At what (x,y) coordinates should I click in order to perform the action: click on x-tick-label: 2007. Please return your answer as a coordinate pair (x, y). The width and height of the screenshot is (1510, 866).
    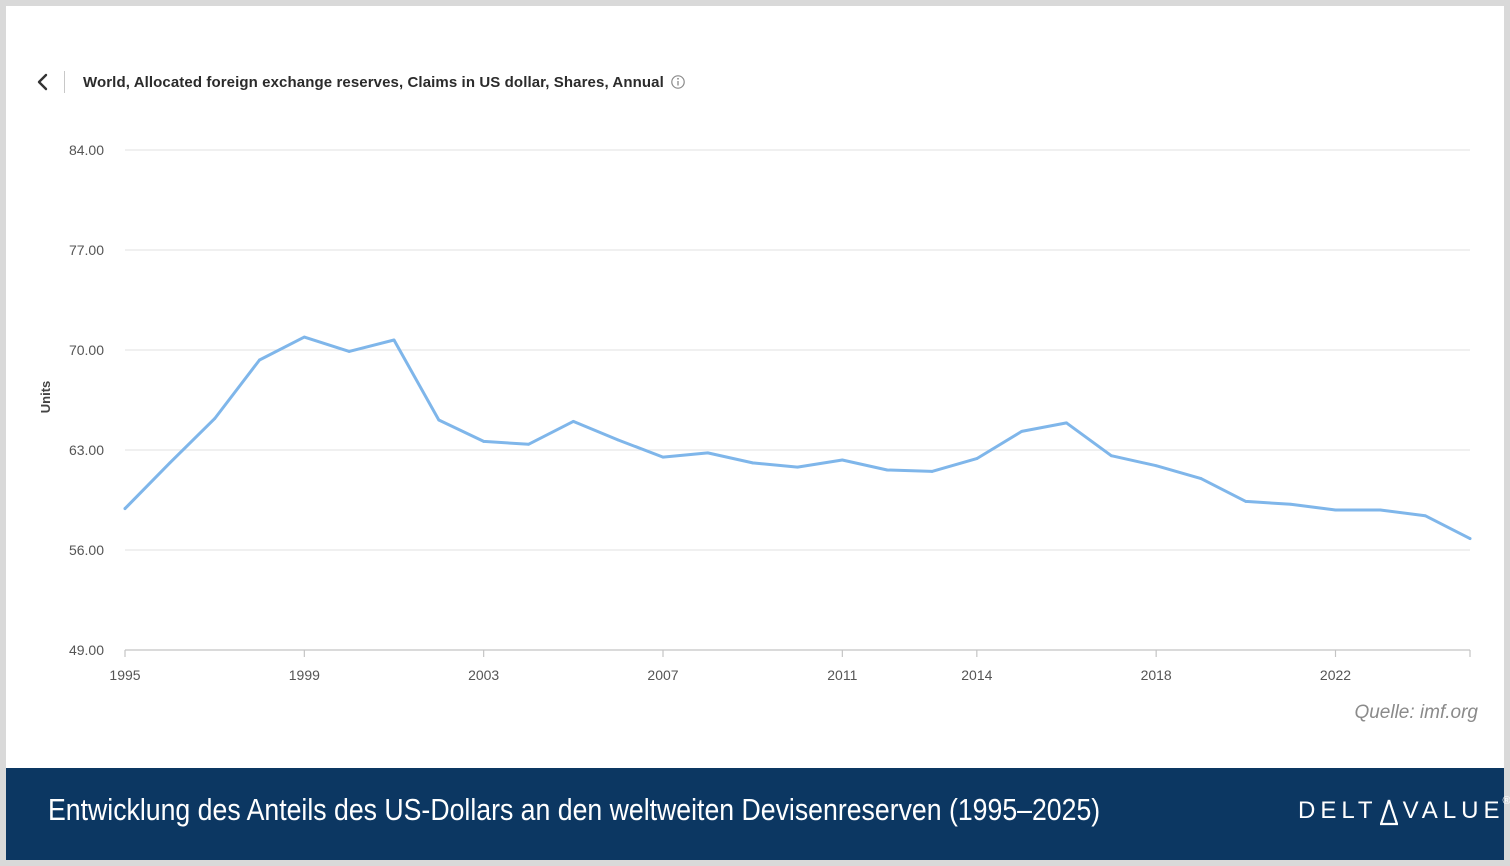
    Looking at the image, I should click on (662, 675).